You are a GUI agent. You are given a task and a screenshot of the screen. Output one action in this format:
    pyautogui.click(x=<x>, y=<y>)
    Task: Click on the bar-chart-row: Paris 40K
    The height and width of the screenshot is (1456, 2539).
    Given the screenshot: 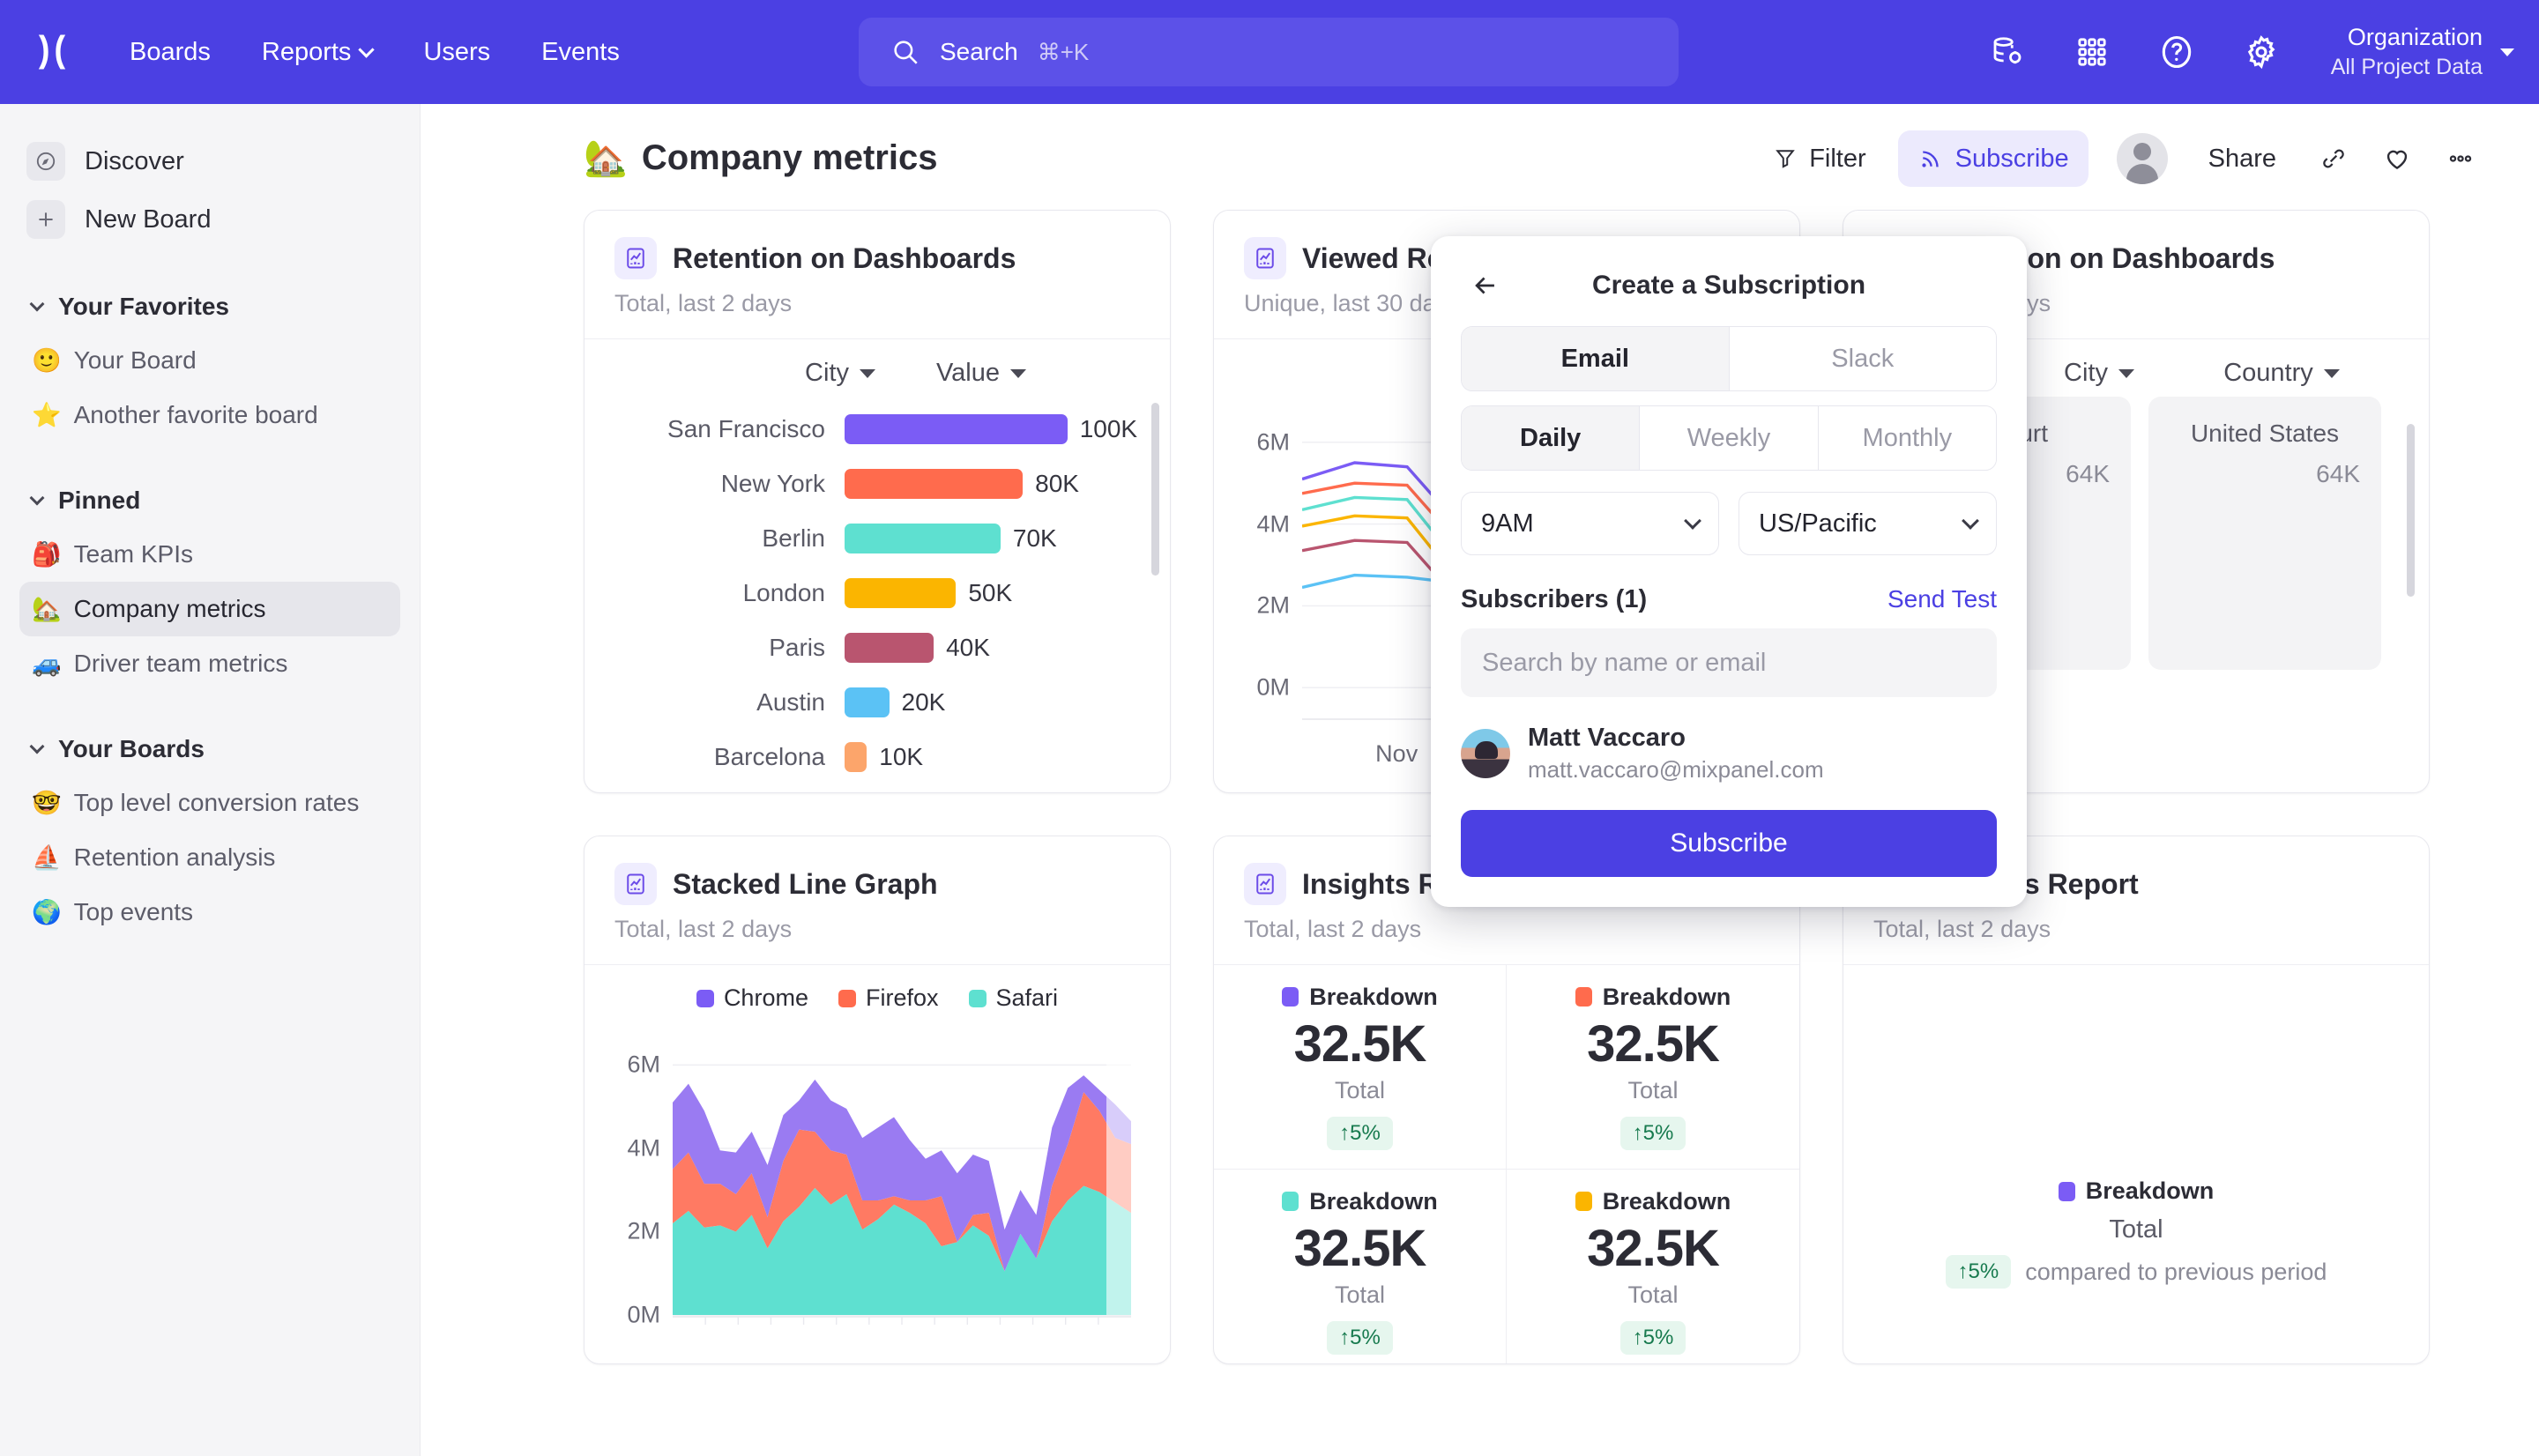 What is the action you would take?
    pyautogui.click(x=877, y=647)
    